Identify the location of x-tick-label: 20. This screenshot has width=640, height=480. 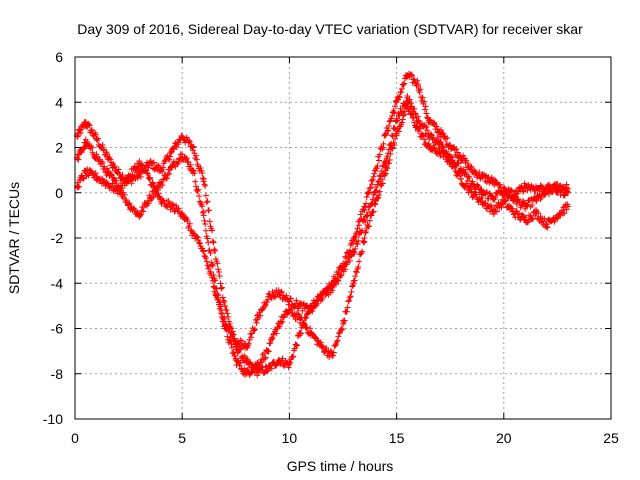
(504, 438).